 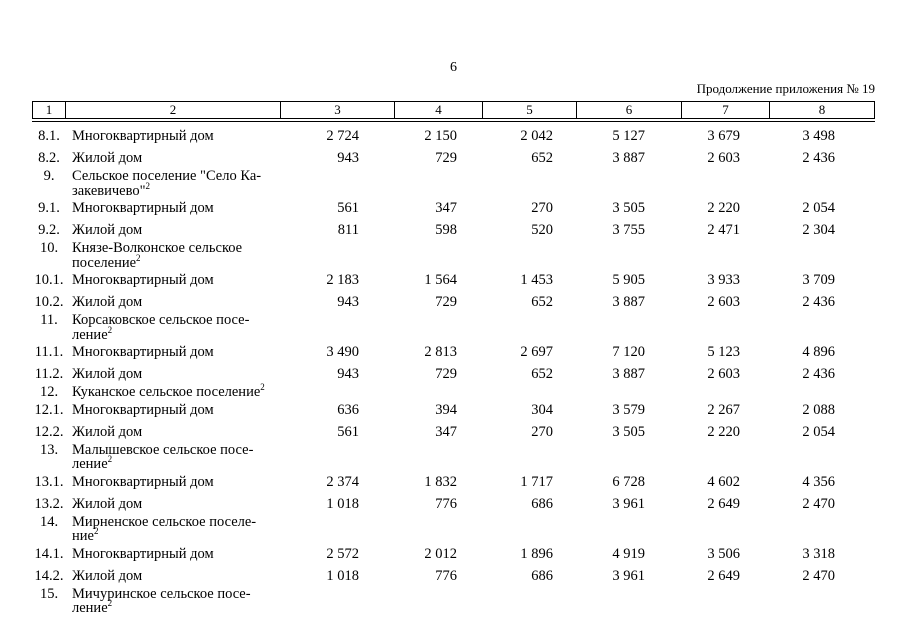 What do you see at coordinates (49, 280) in the screenshot?
I see `row-number: 10.1.` at bounding box center [49, 280].